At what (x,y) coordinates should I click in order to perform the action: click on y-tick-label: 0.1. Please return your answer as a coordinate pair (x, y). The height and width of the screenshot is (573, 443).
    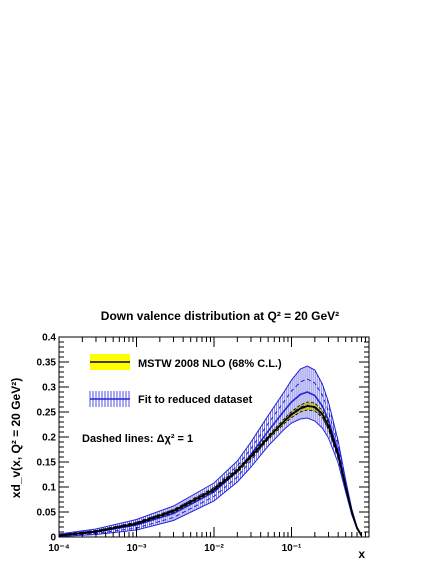
    Looking at the image, I should click on (49, 488).